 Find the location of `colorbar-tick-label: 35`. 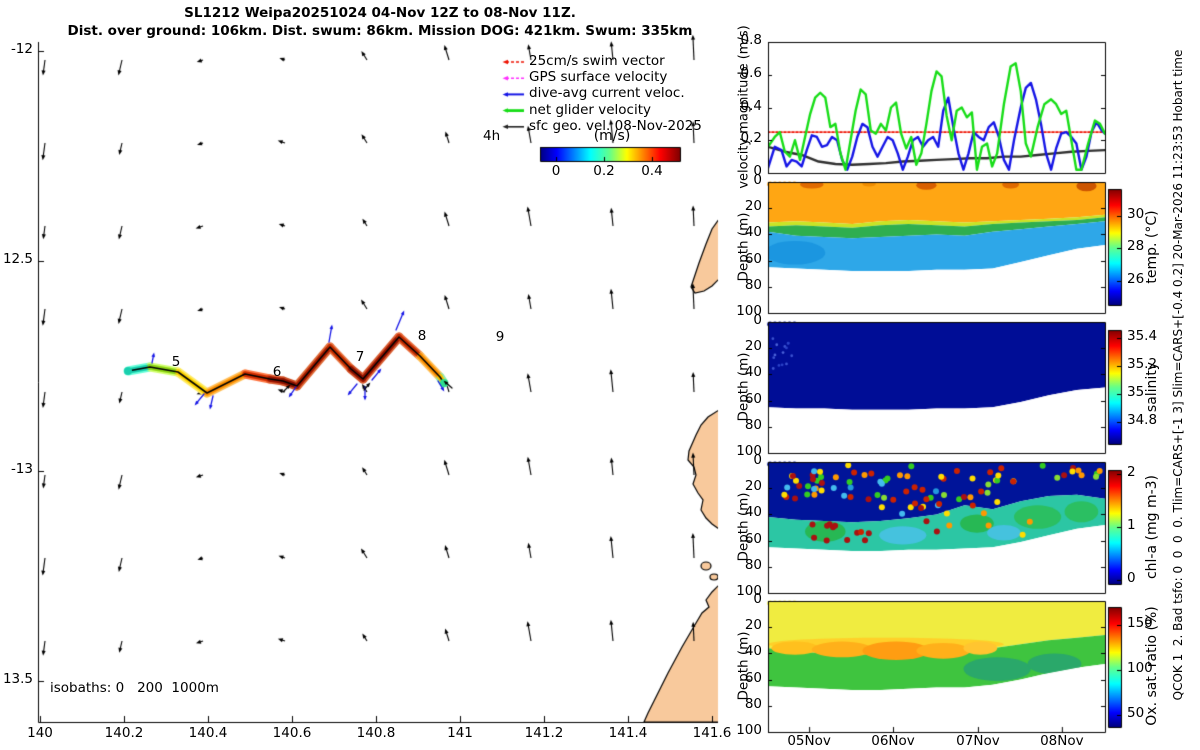

colorbar-tick-label: 35 is located at coordinates (1136, 392).